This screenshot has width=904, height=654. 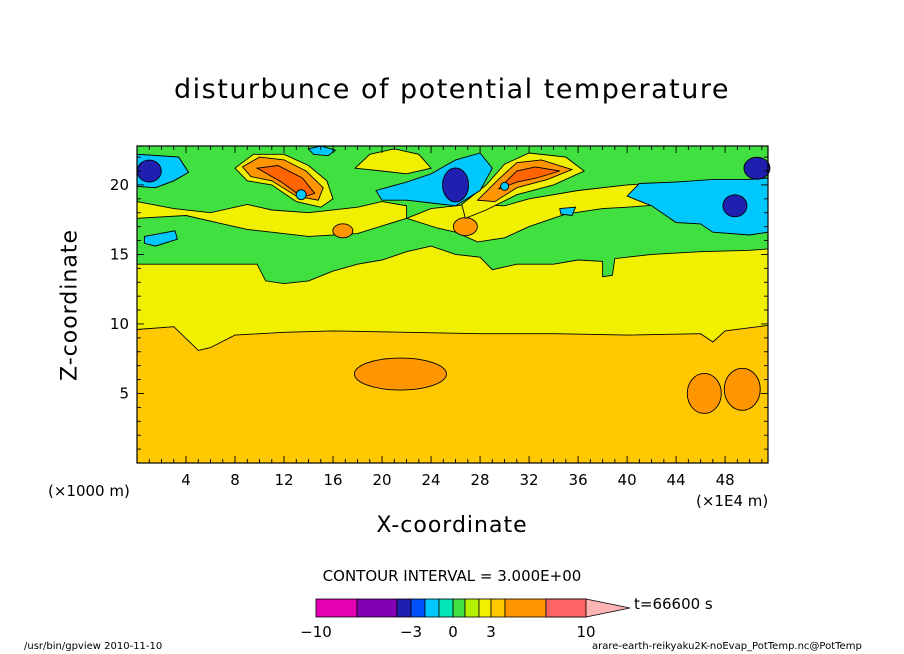 I want to click on cold-core-far-right, so click(x=757, y=168).